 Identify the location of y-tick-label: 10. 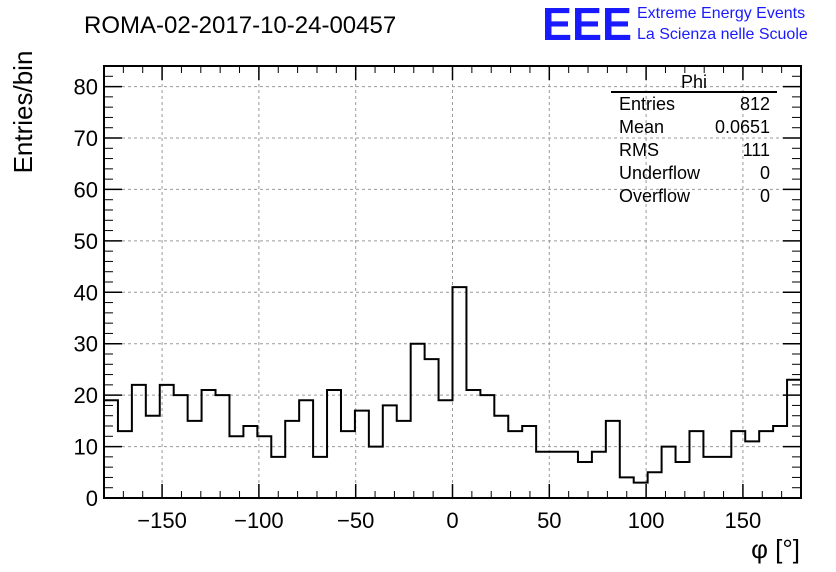
(86, 447).